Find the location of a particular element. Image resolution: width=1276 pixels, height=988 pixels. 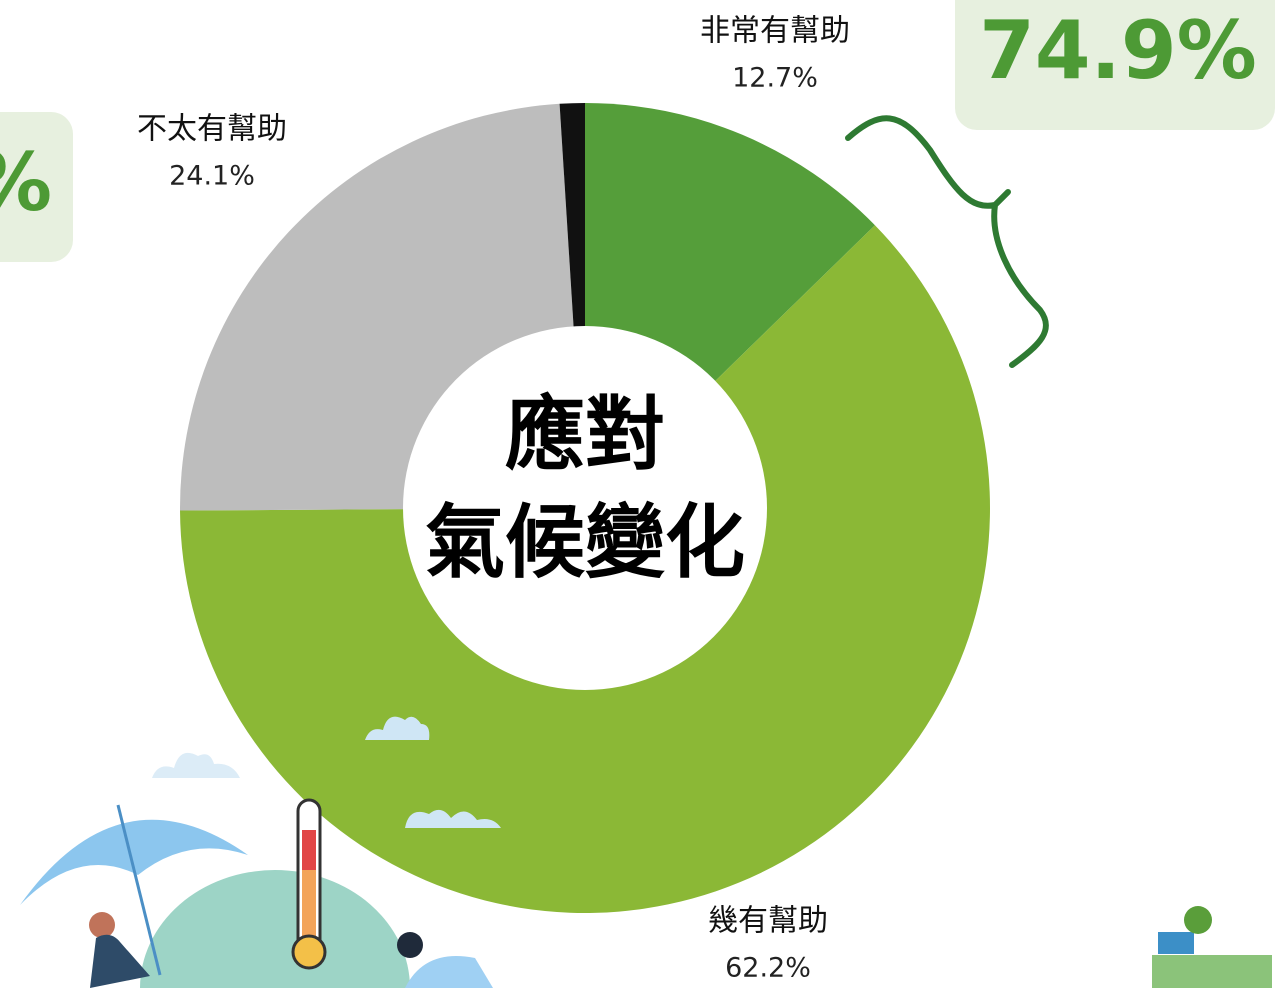

slice-label: 不太有幫助 is located at coordinates (212, 129).